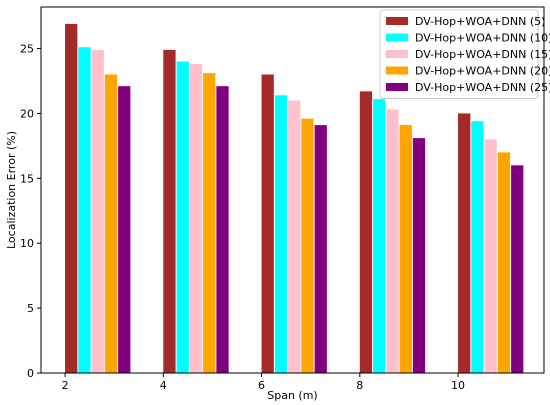  I want to click on legend-label-3: DV-Hop+WOA+DNN (15), so click(482, 54).